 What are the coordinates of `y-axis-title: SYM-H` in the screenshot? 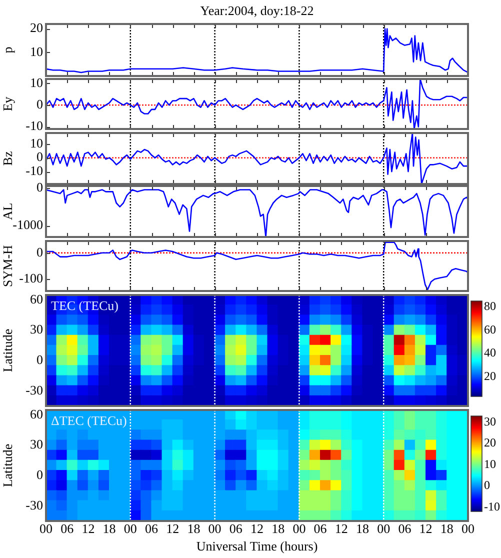 It's located at (8, 266).